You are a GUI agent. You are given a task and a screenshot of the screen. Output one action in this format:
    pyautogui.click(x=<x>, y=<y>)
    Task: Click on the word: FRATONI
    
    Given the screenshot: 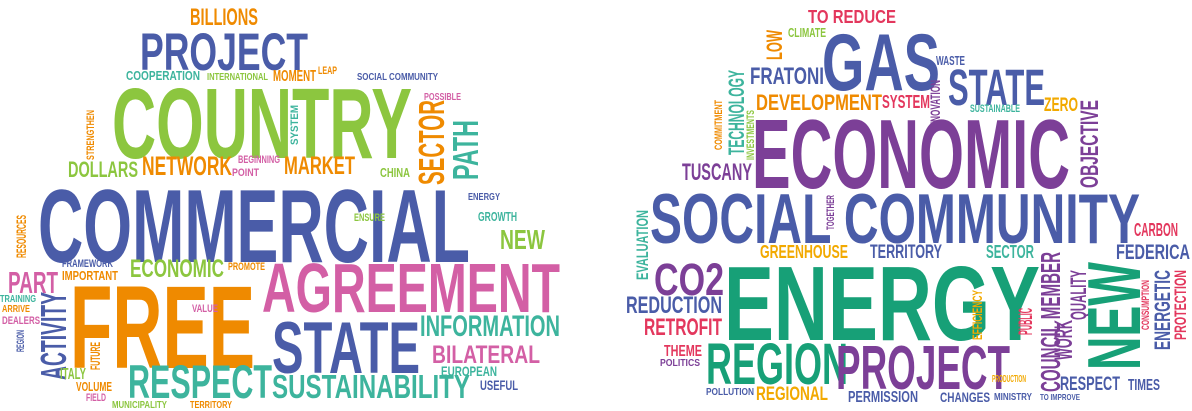 What is the action you would take?
    pyautogui.click(x=787, y=77)
    